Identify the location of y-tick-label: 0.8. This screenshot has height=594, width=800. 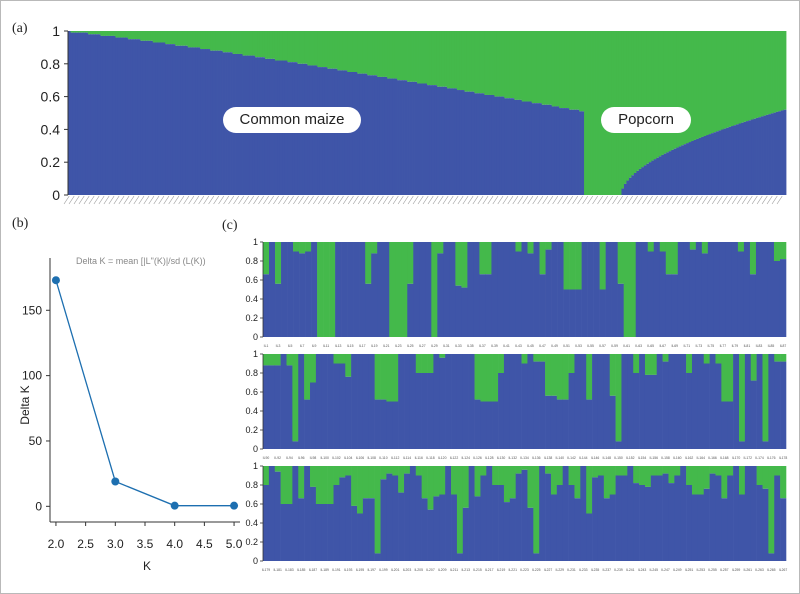
(51, 64).